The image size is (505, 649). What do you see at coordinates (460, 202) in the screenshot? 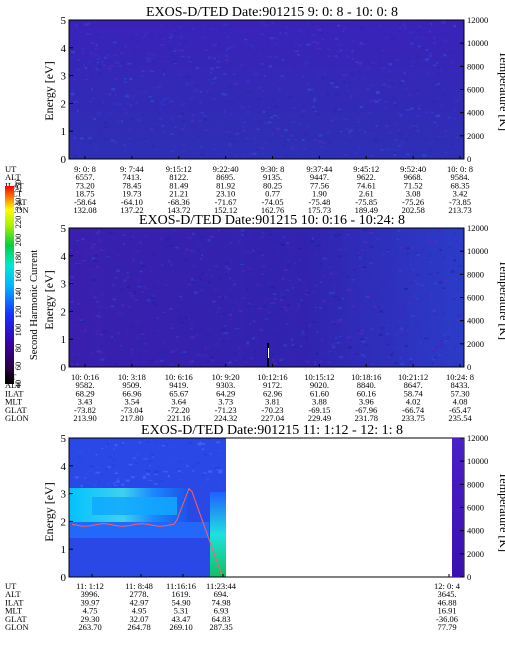
I see `table-cell: -73.85` at bounding box center [460, 202].